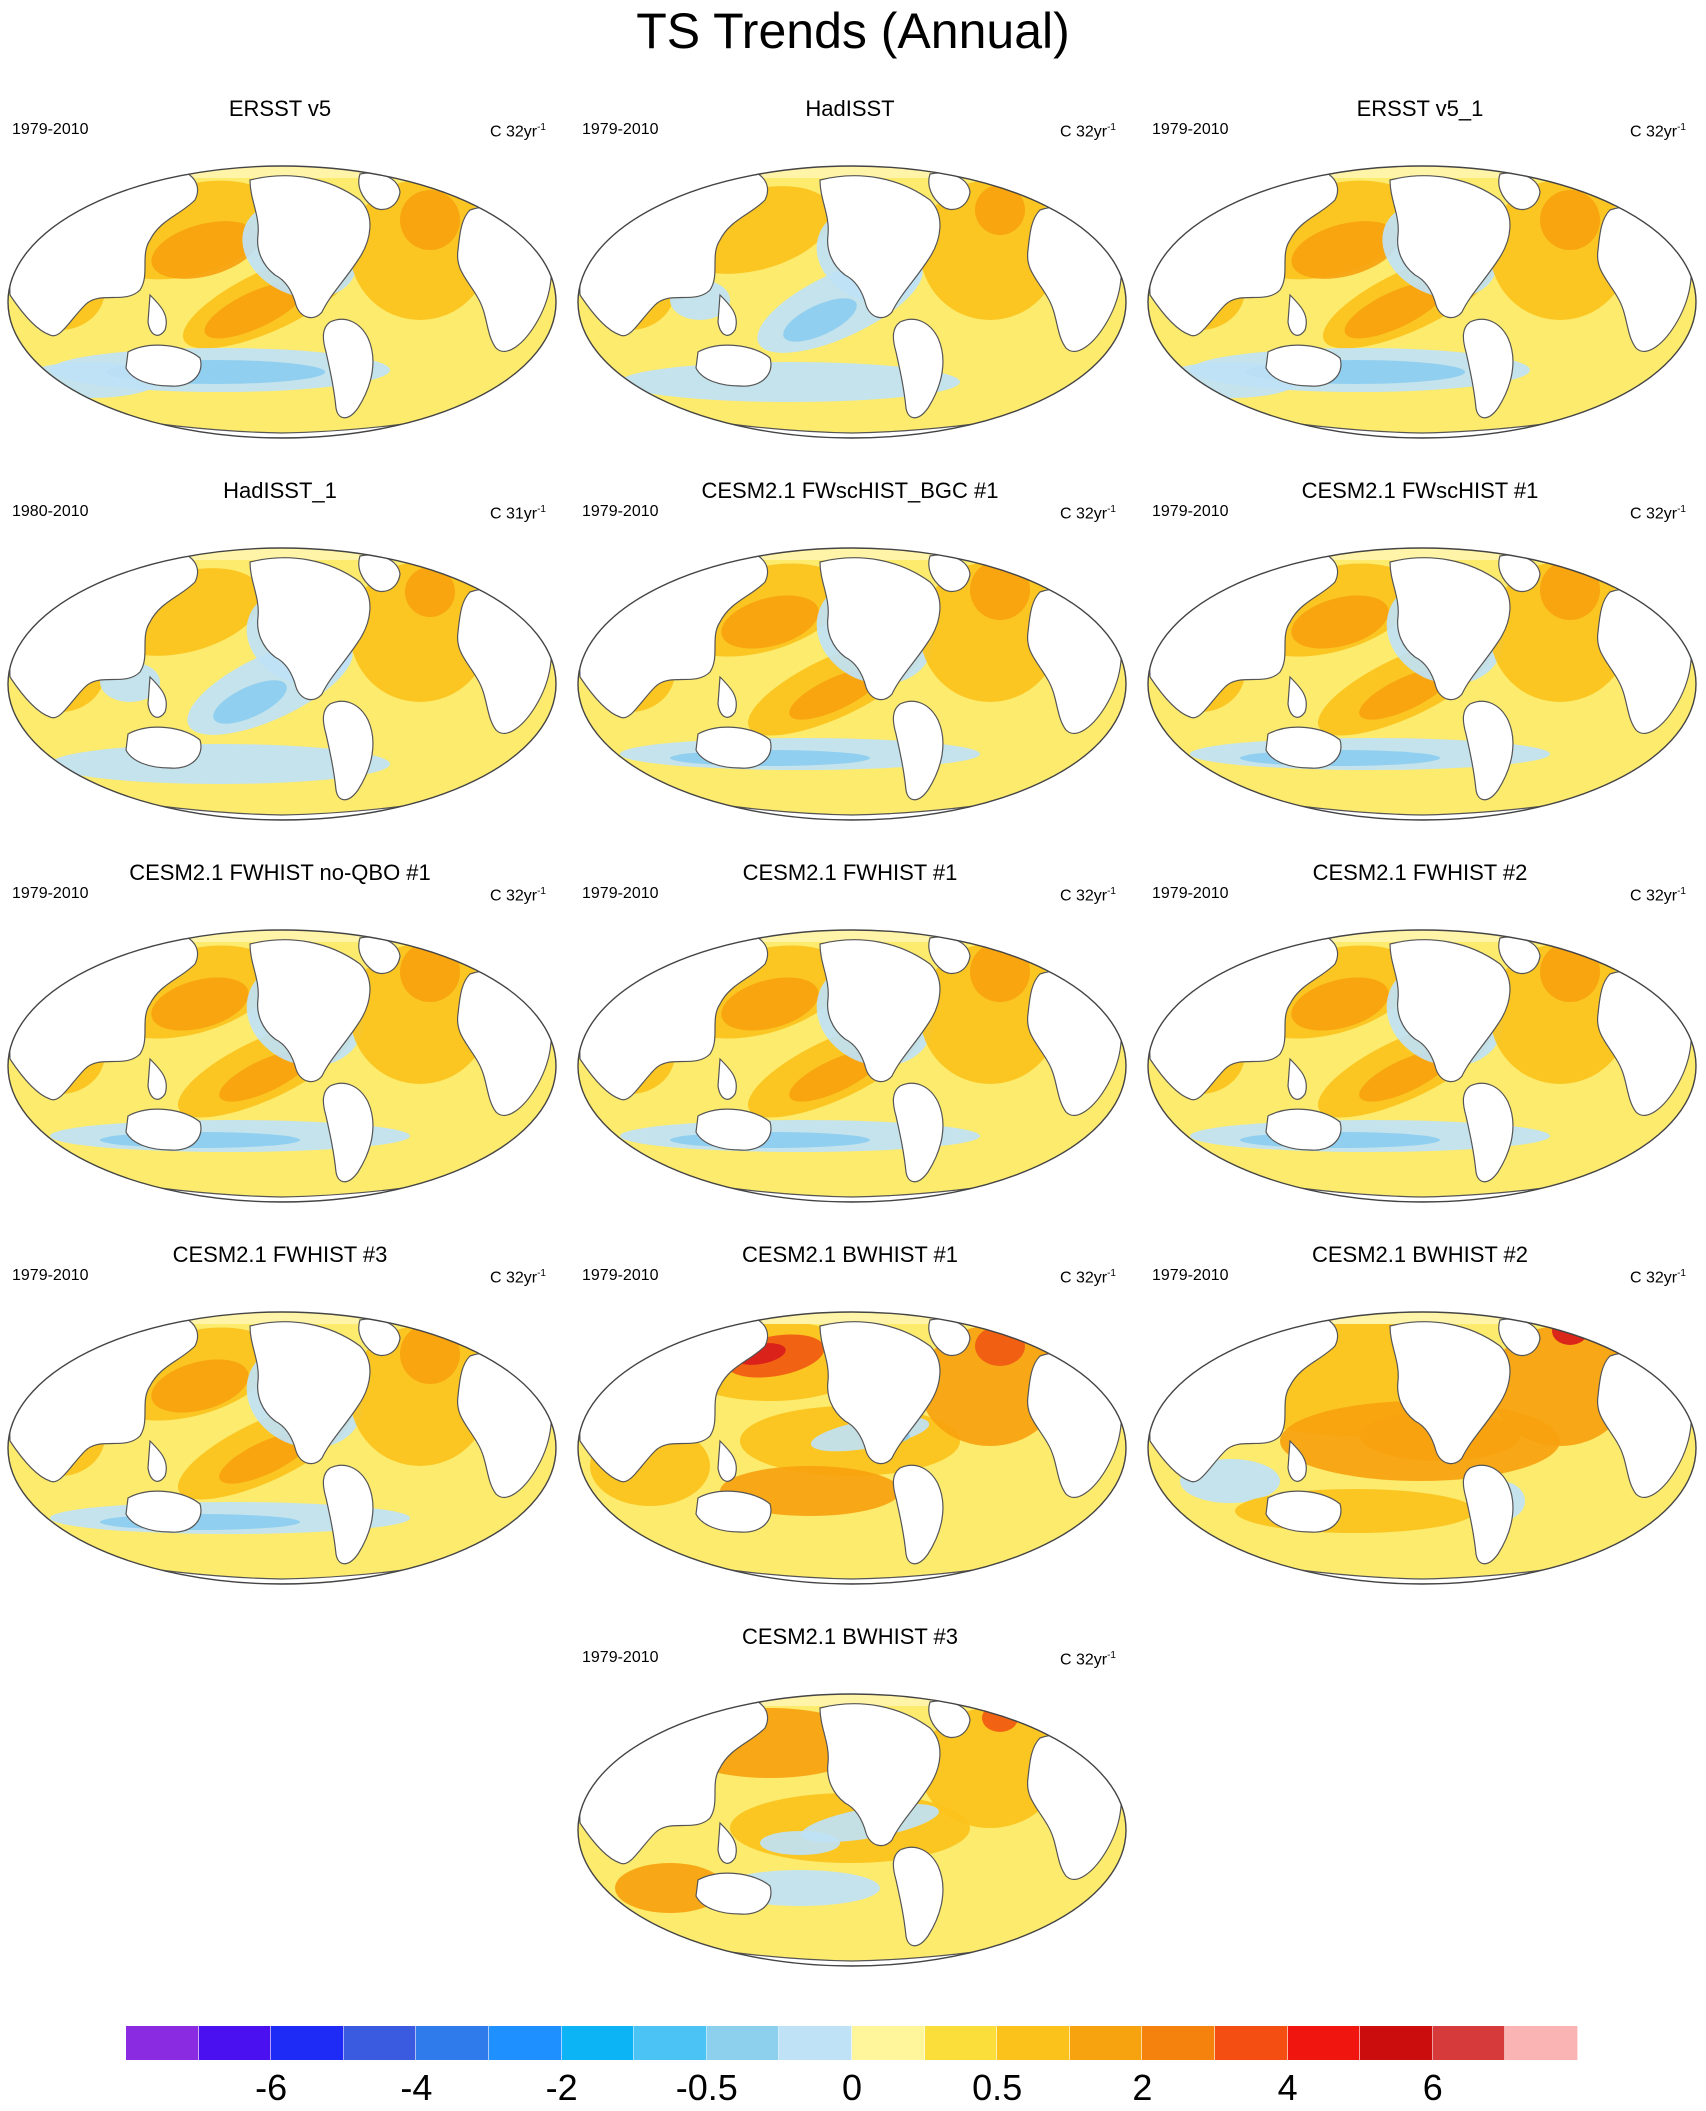  Describe the element at coordinates (1432, 2087) in the screenshot. I see `colorbar-tick-label: 6` at that location.